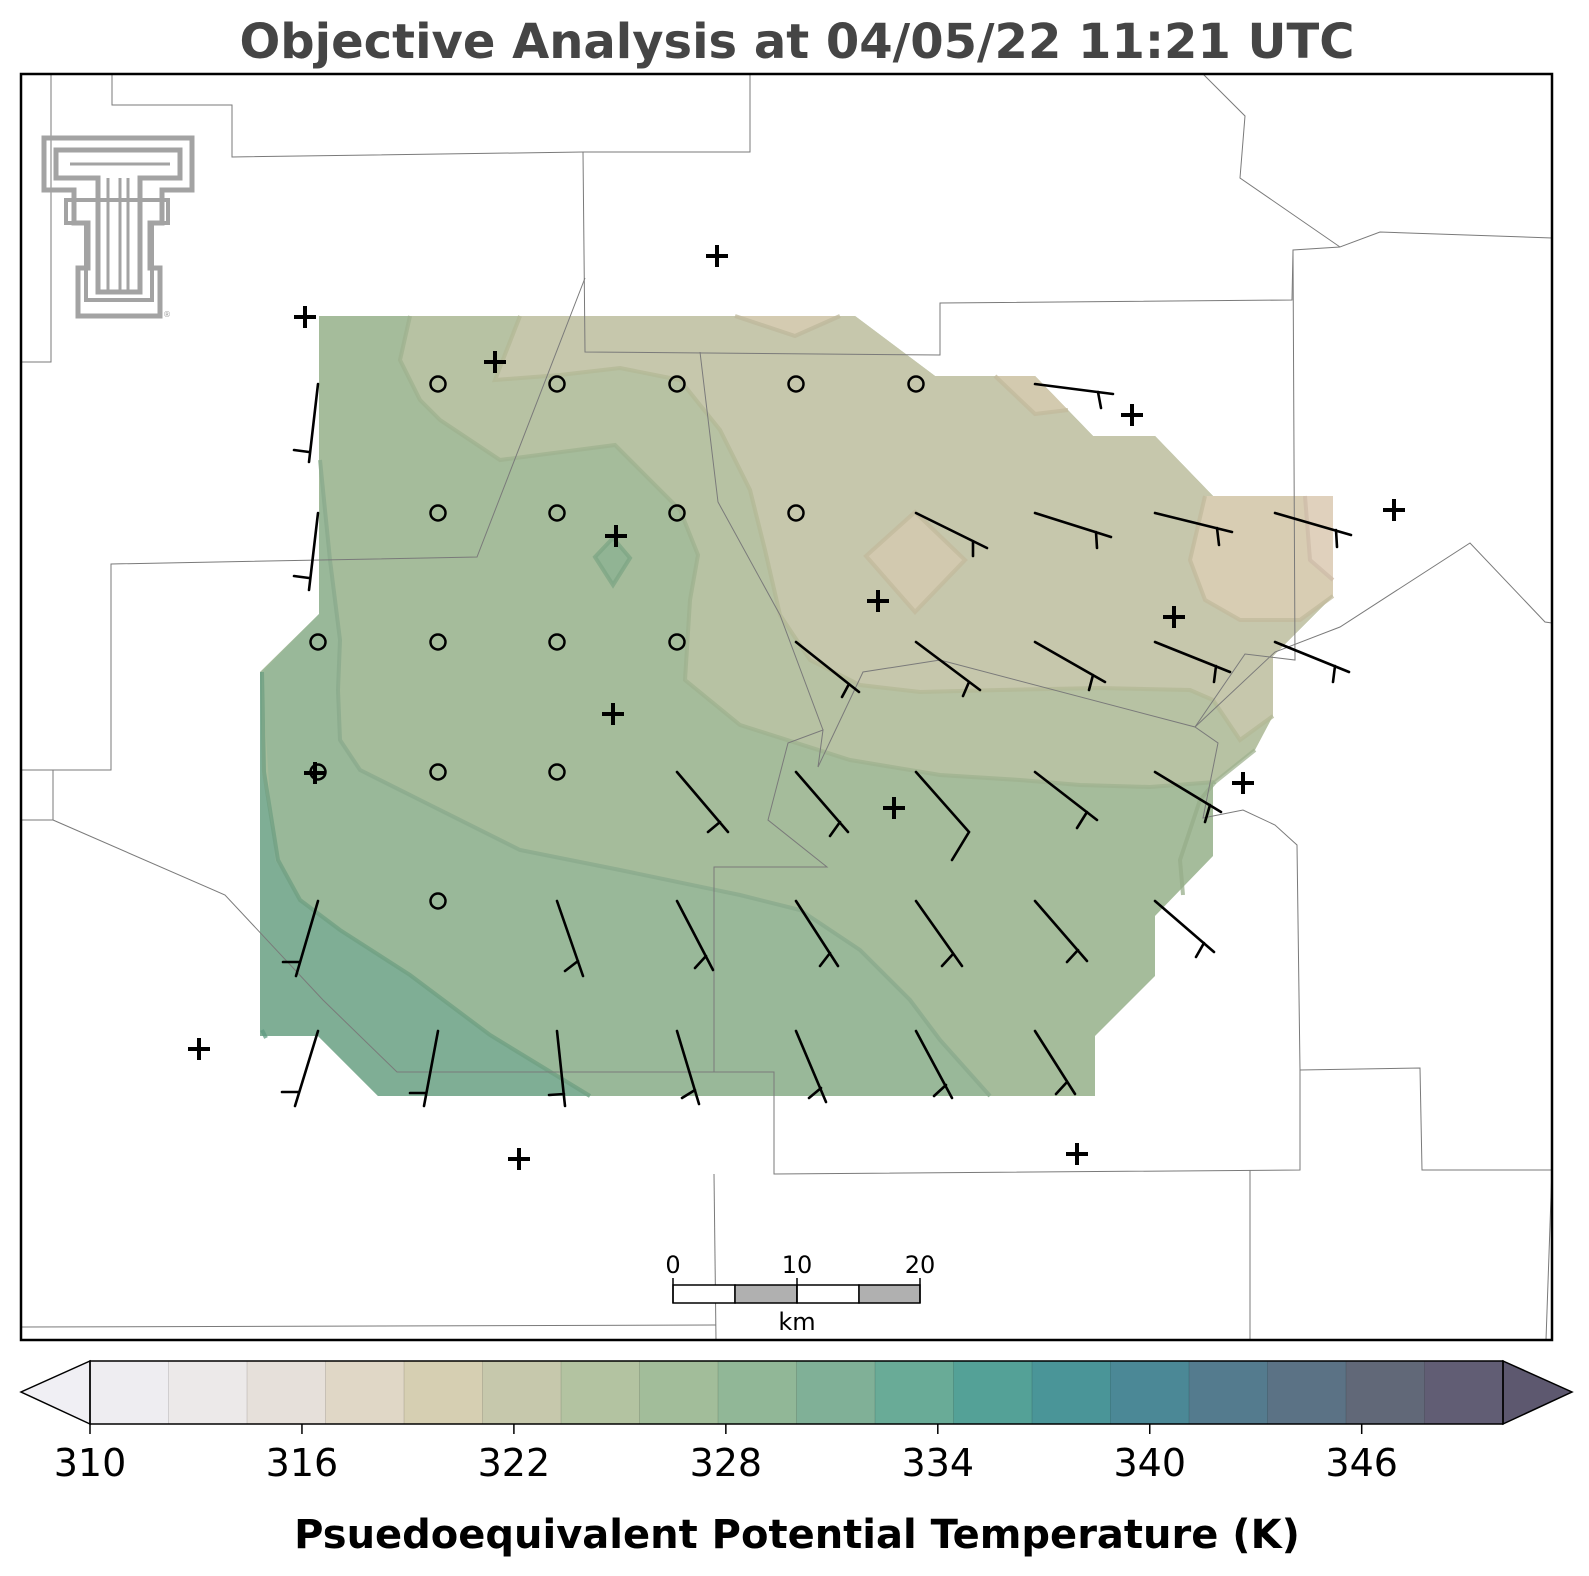  What do you see at coordinates (55, 1392) in the screenshot?
I see `colorbar-under-arrow` at bounding box center [55, 1392].